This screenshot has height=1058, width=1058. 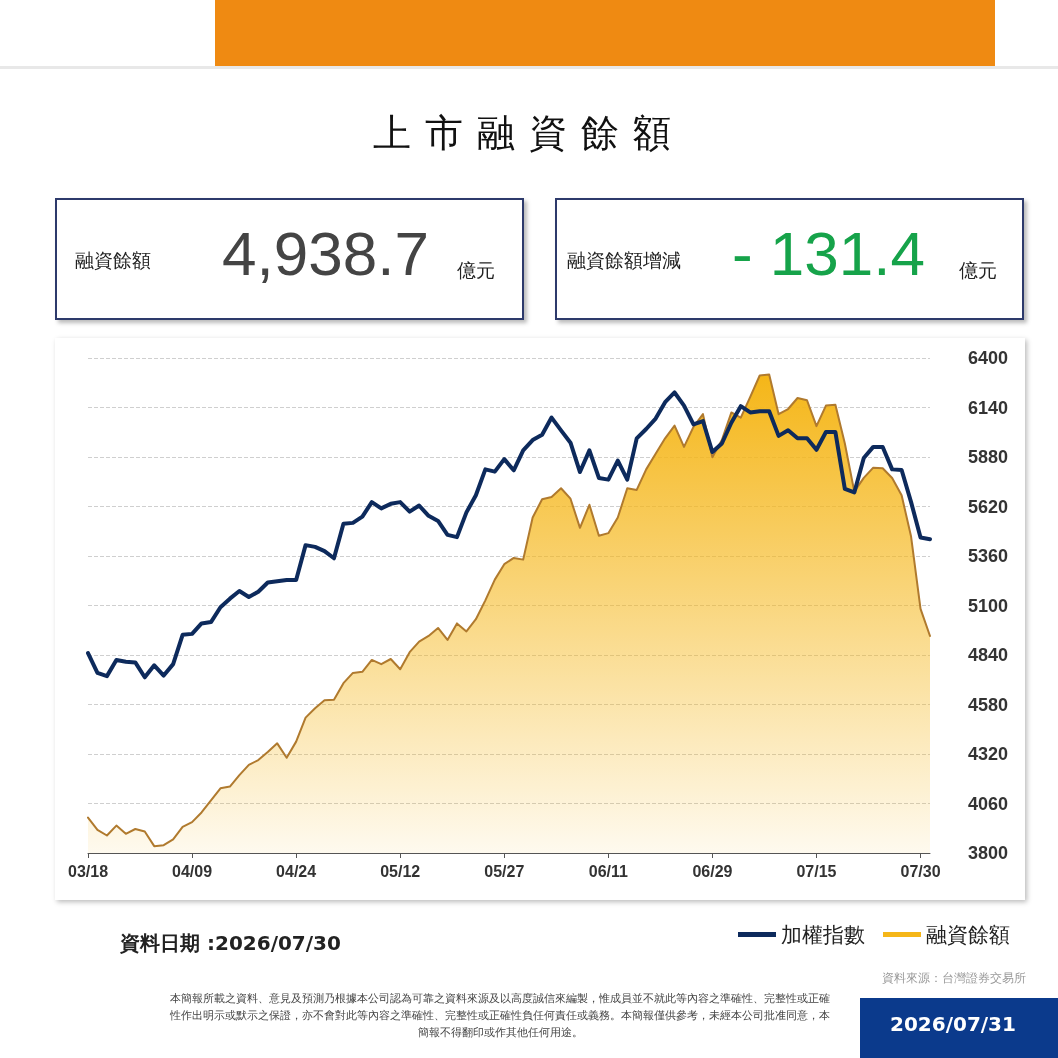 I want to click on y-tick-label: 4580, so click(x=988, y=704).